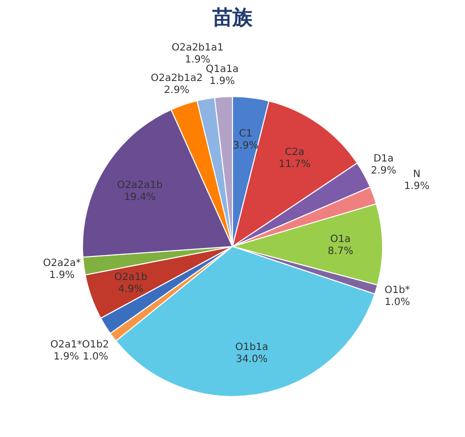 The width and height of the screenshot is (465, 437). I want to click on slice-label: O1a, so click(340, 239).